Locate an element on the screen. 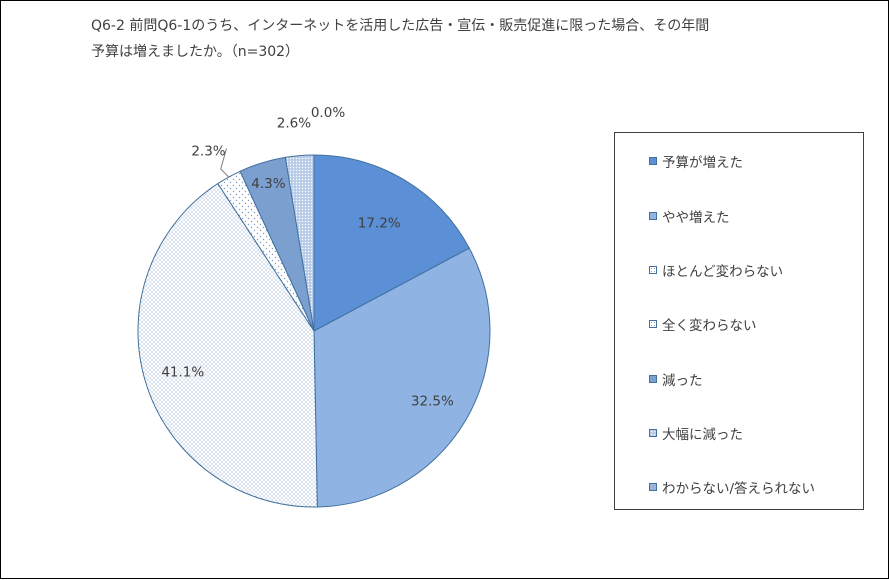  legend-item-5: 減った is located at coordinates (676, 379).